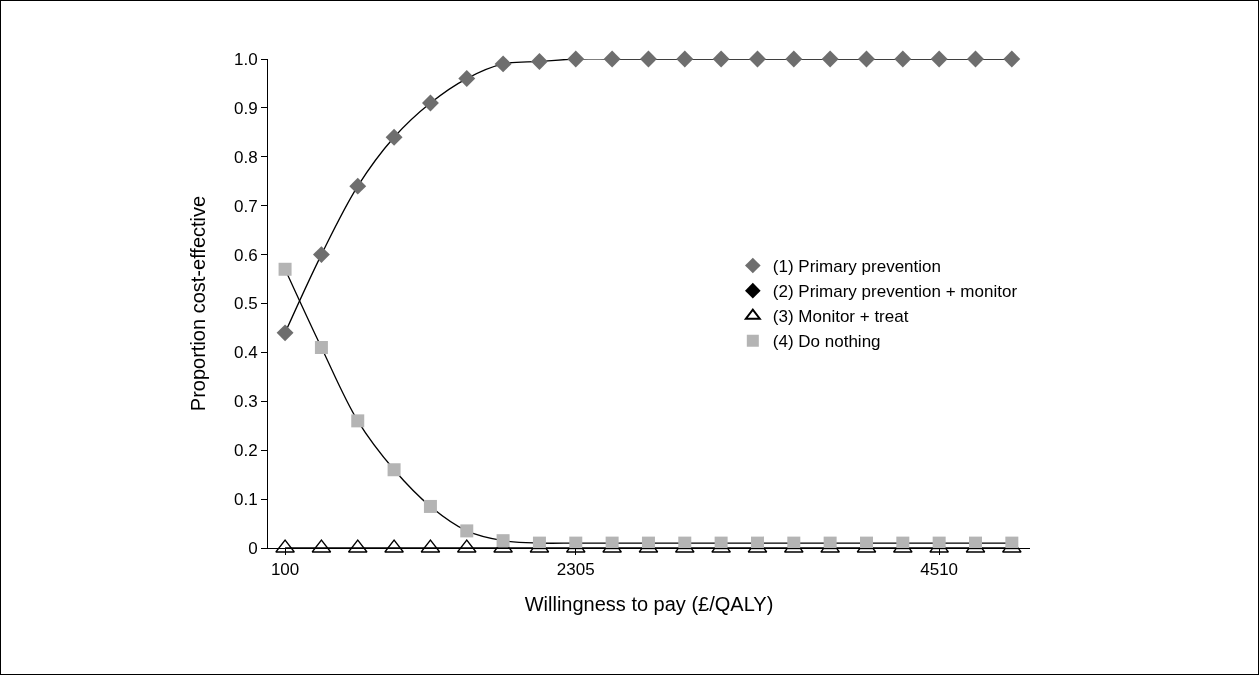 The height and width of the screenshot is (675, 1259). What do you see at coordinates (856, 267) in the screenshot?
I see `legend-label: (1) Primary prevention` at bounding box center [856, 267].